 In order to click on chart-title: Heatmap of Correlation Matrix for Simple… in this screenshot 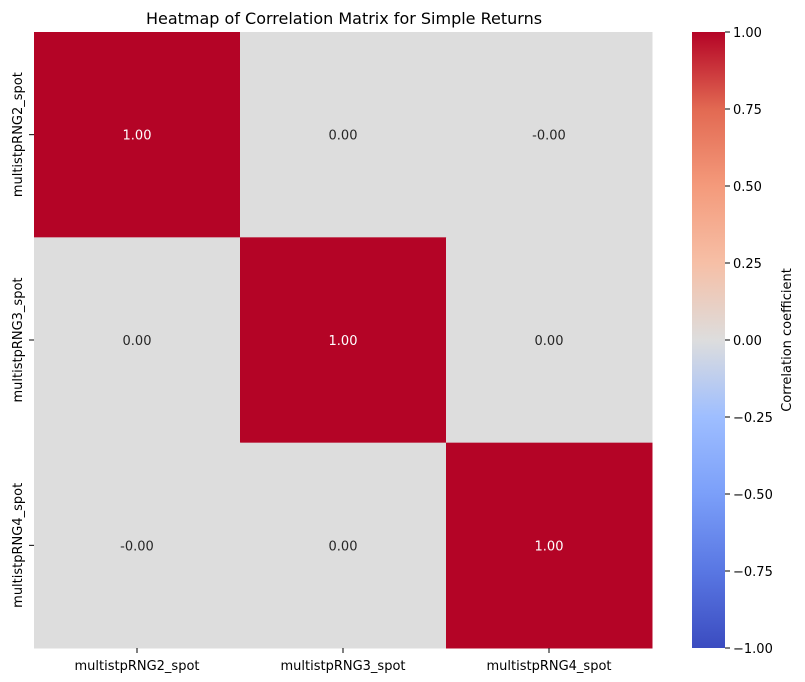, I will do `click(344, 18)`.